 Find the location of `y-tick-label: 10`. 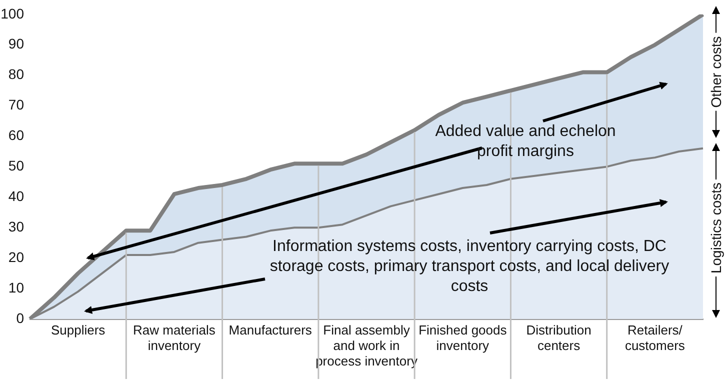

y-tick-label: 10 is located at coordinates (16, 287).